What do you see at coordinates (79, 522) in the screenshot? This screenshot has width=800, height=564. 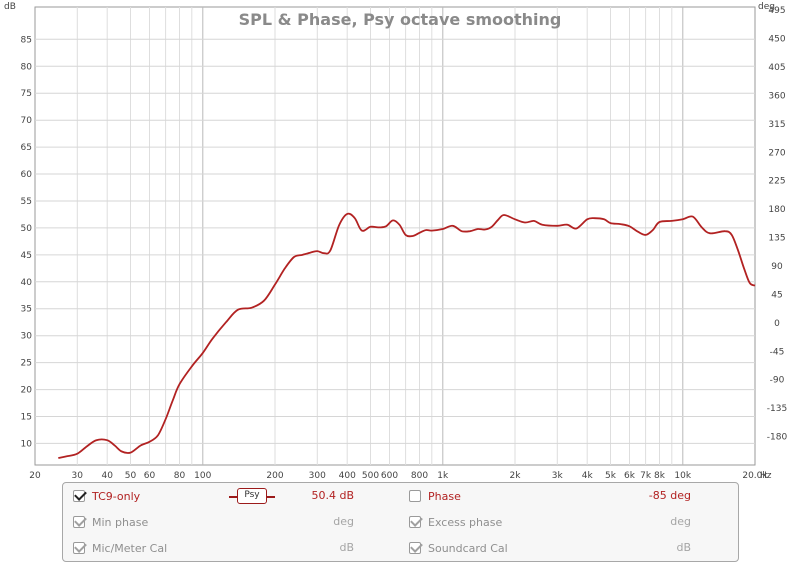 I see `min-phase-checkbox` at bounding box center [79, 522].